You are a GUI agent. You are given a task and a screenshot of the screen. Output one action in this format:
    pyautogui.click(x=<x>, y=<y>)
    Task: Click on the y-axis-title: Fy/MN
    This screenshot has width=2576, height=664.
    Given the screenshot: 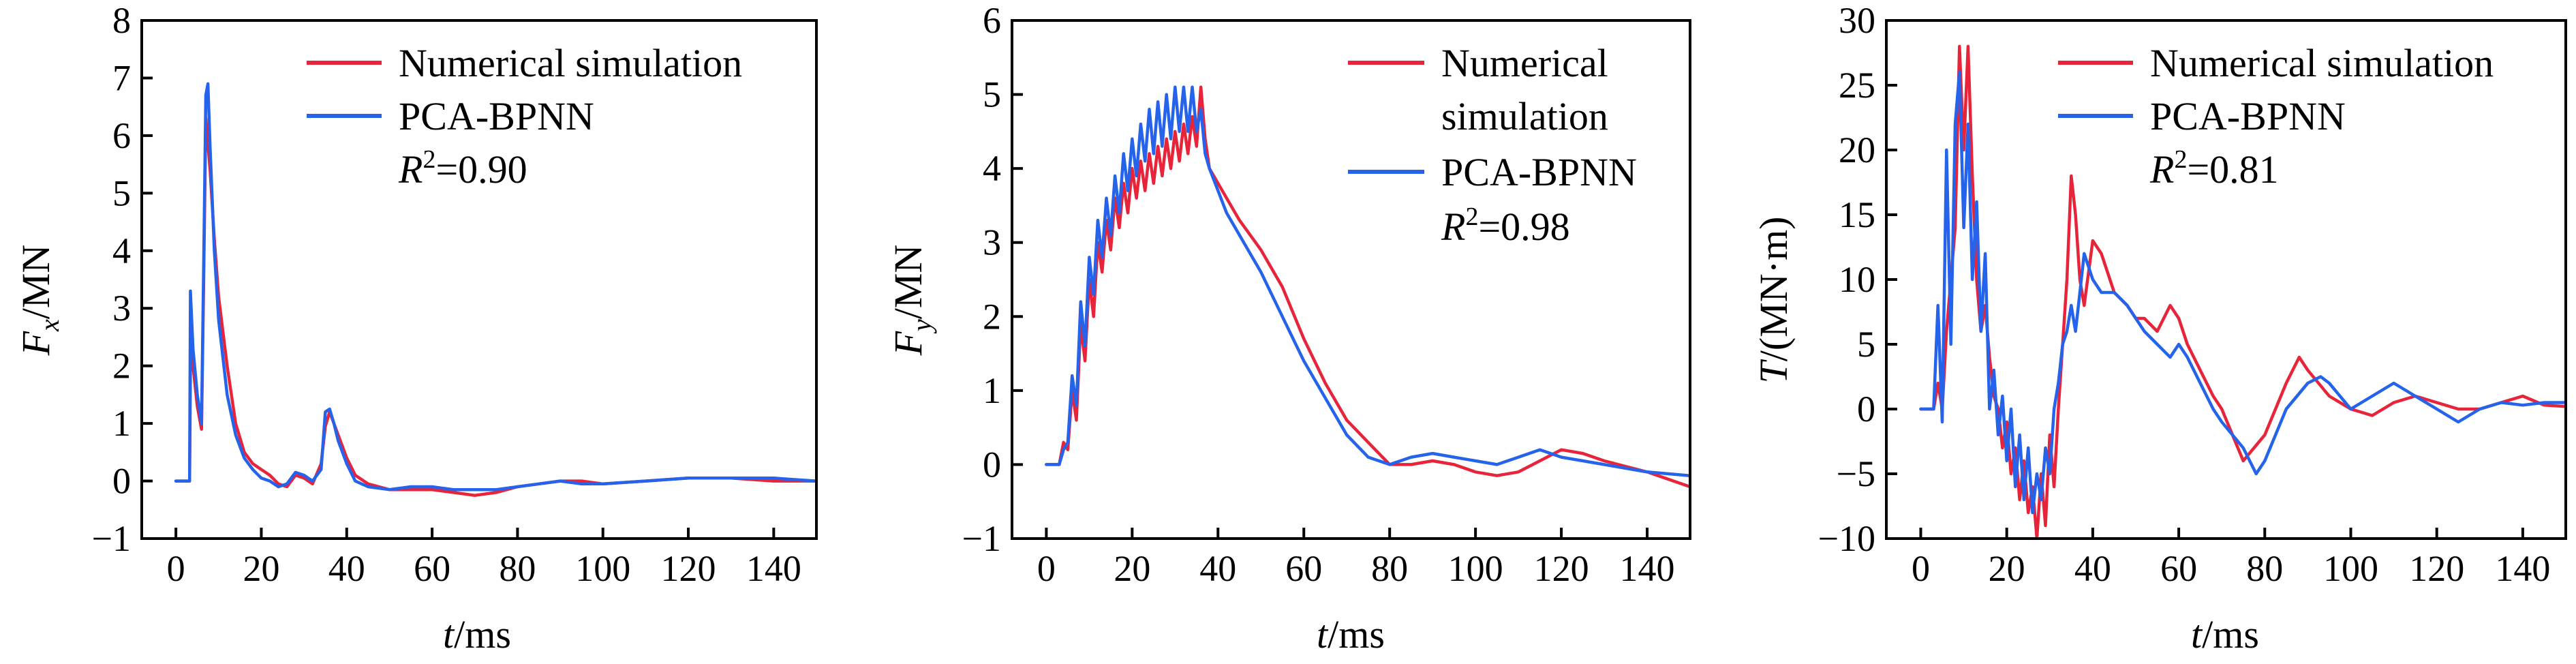 What is the action you would take?
    pyautogui.click(x=911, y=301)
    